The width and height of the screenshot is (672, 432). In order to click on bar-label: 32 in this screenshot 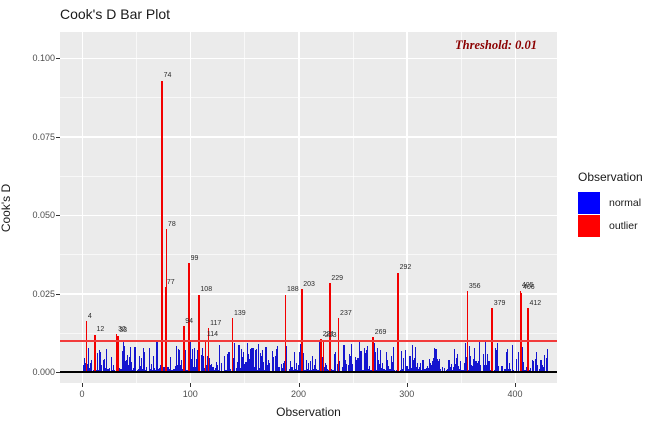, I will do `click(122, 329)`.